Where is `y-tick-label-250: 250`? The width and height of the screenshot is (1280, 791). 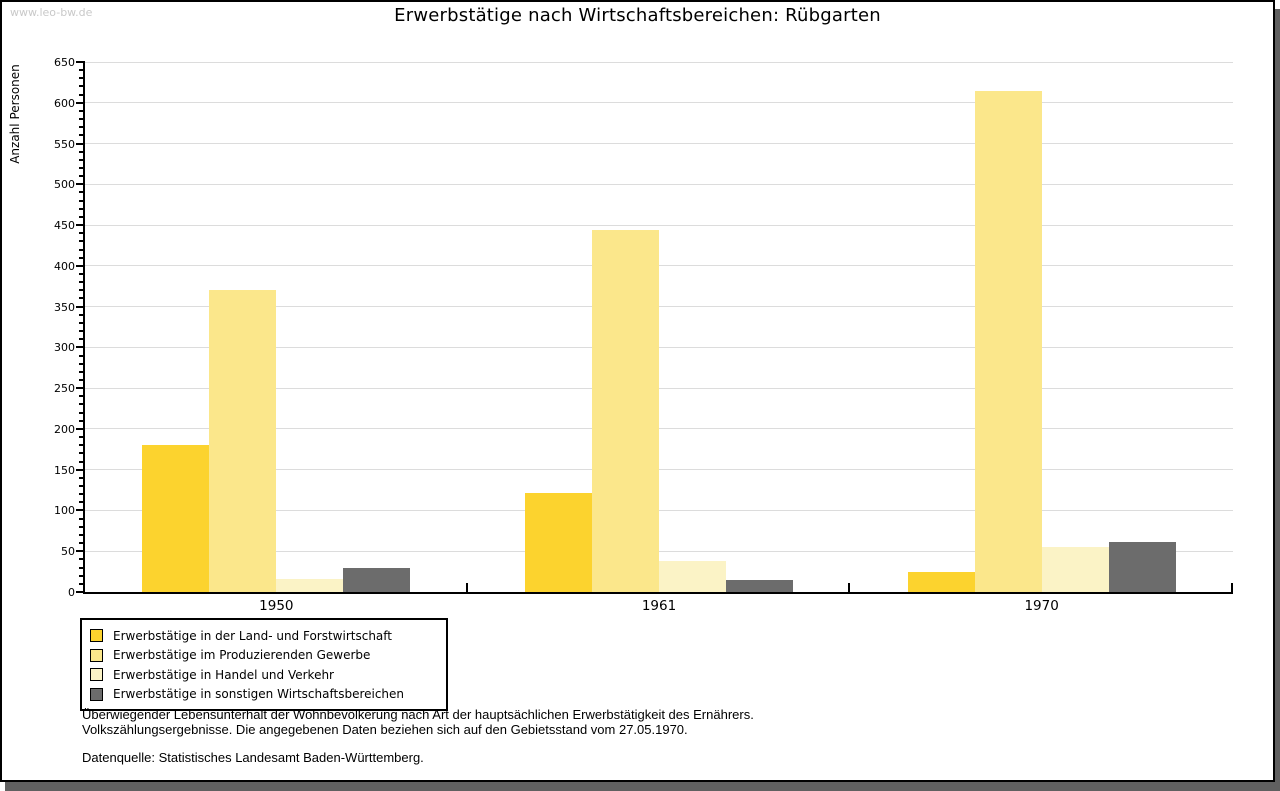 y-tick-label-250: 250 is located at coordinates (64, 389).